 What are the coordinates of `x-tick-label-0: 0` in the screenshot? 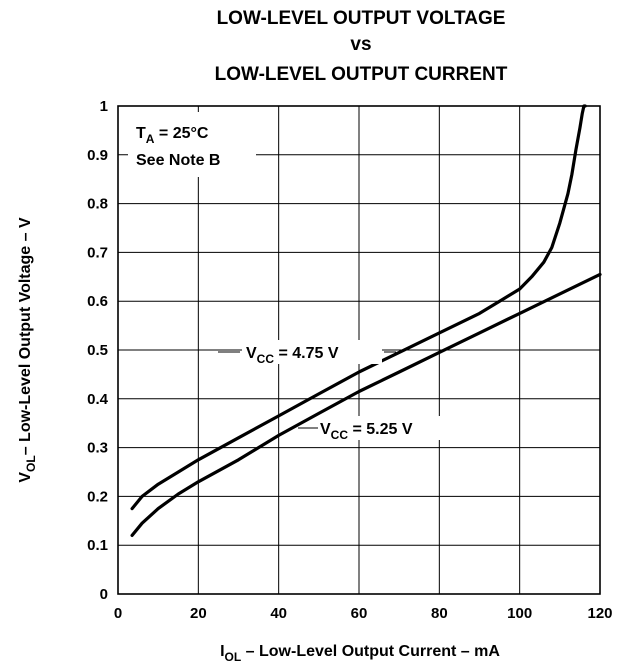 It's located at (118, 613).